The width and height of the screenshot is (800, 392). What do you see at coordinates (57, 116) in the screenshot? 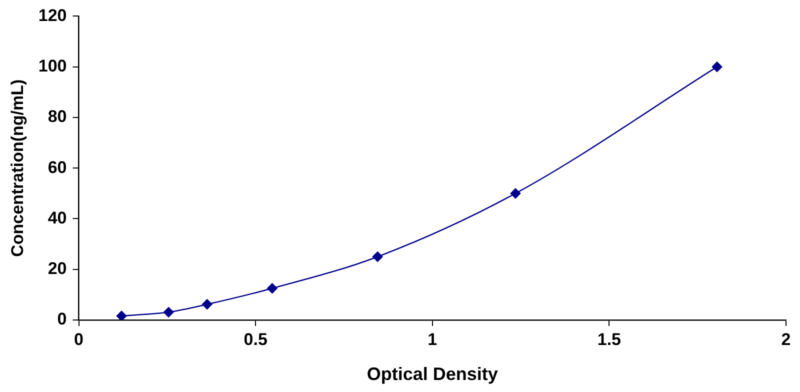
I see `y-tick-label: 80` at bounding box center [57, 116].